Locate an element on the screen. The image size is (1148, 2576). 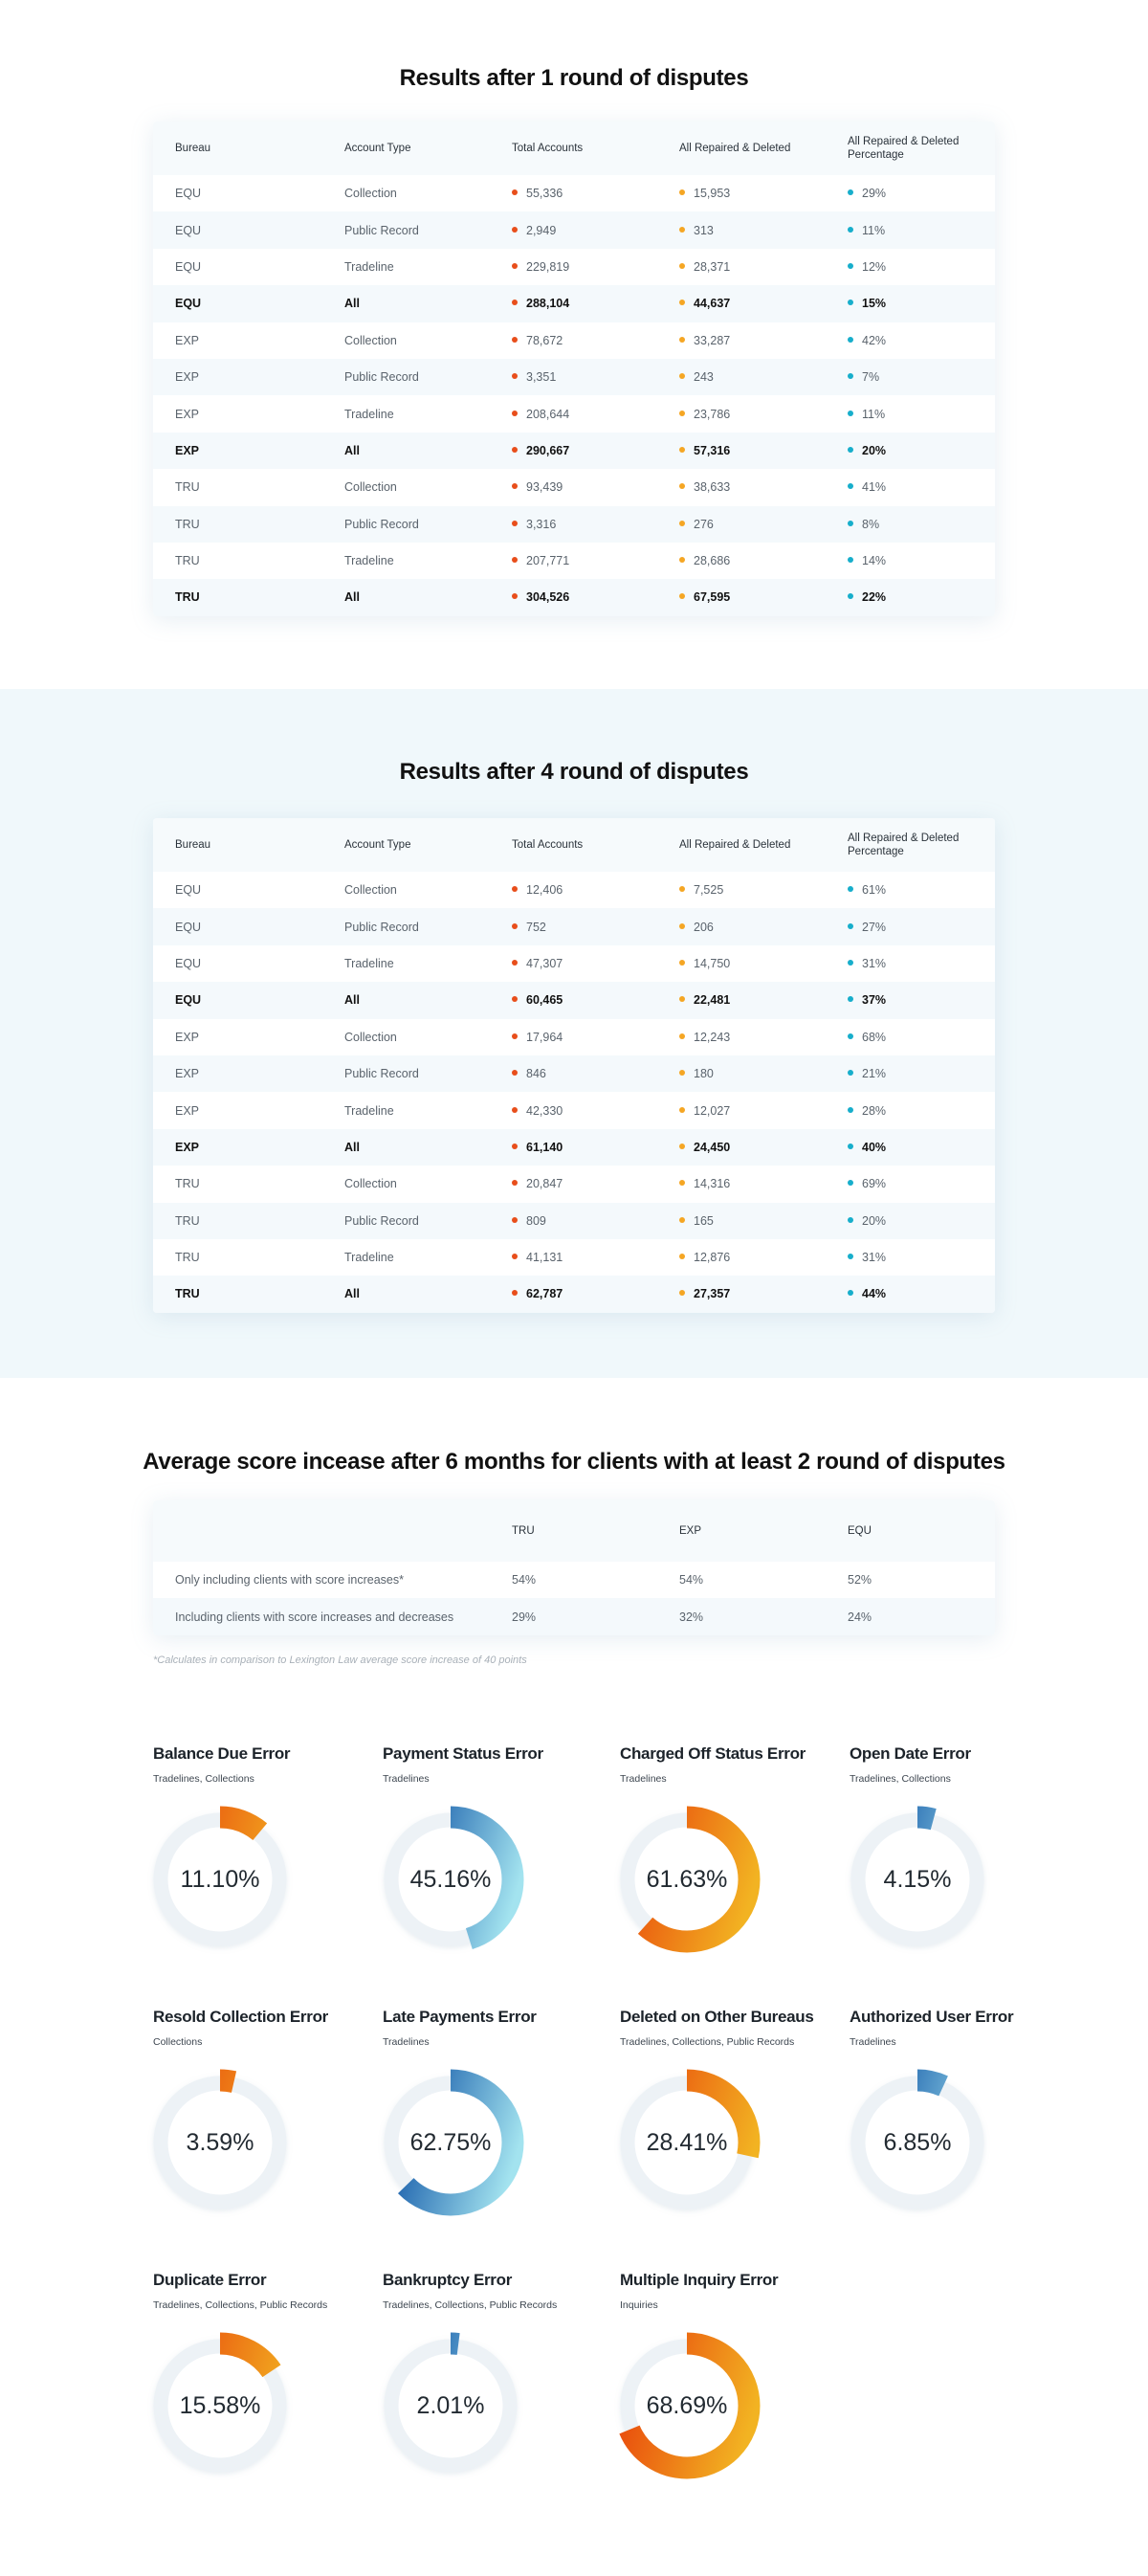
table-row: EXP Tradeline 42,330 12,027 28% is located at coordinates (574, 1110).